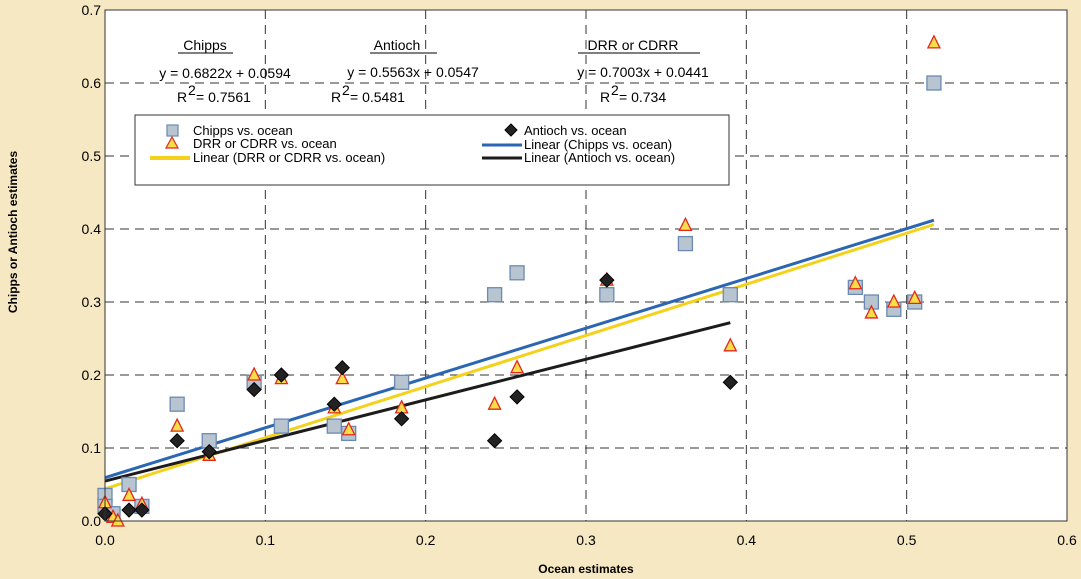  Describe the element at coordinates (377, 97) in the screenshot. I see `annotation-r2-value: = 0.5481` at that location.